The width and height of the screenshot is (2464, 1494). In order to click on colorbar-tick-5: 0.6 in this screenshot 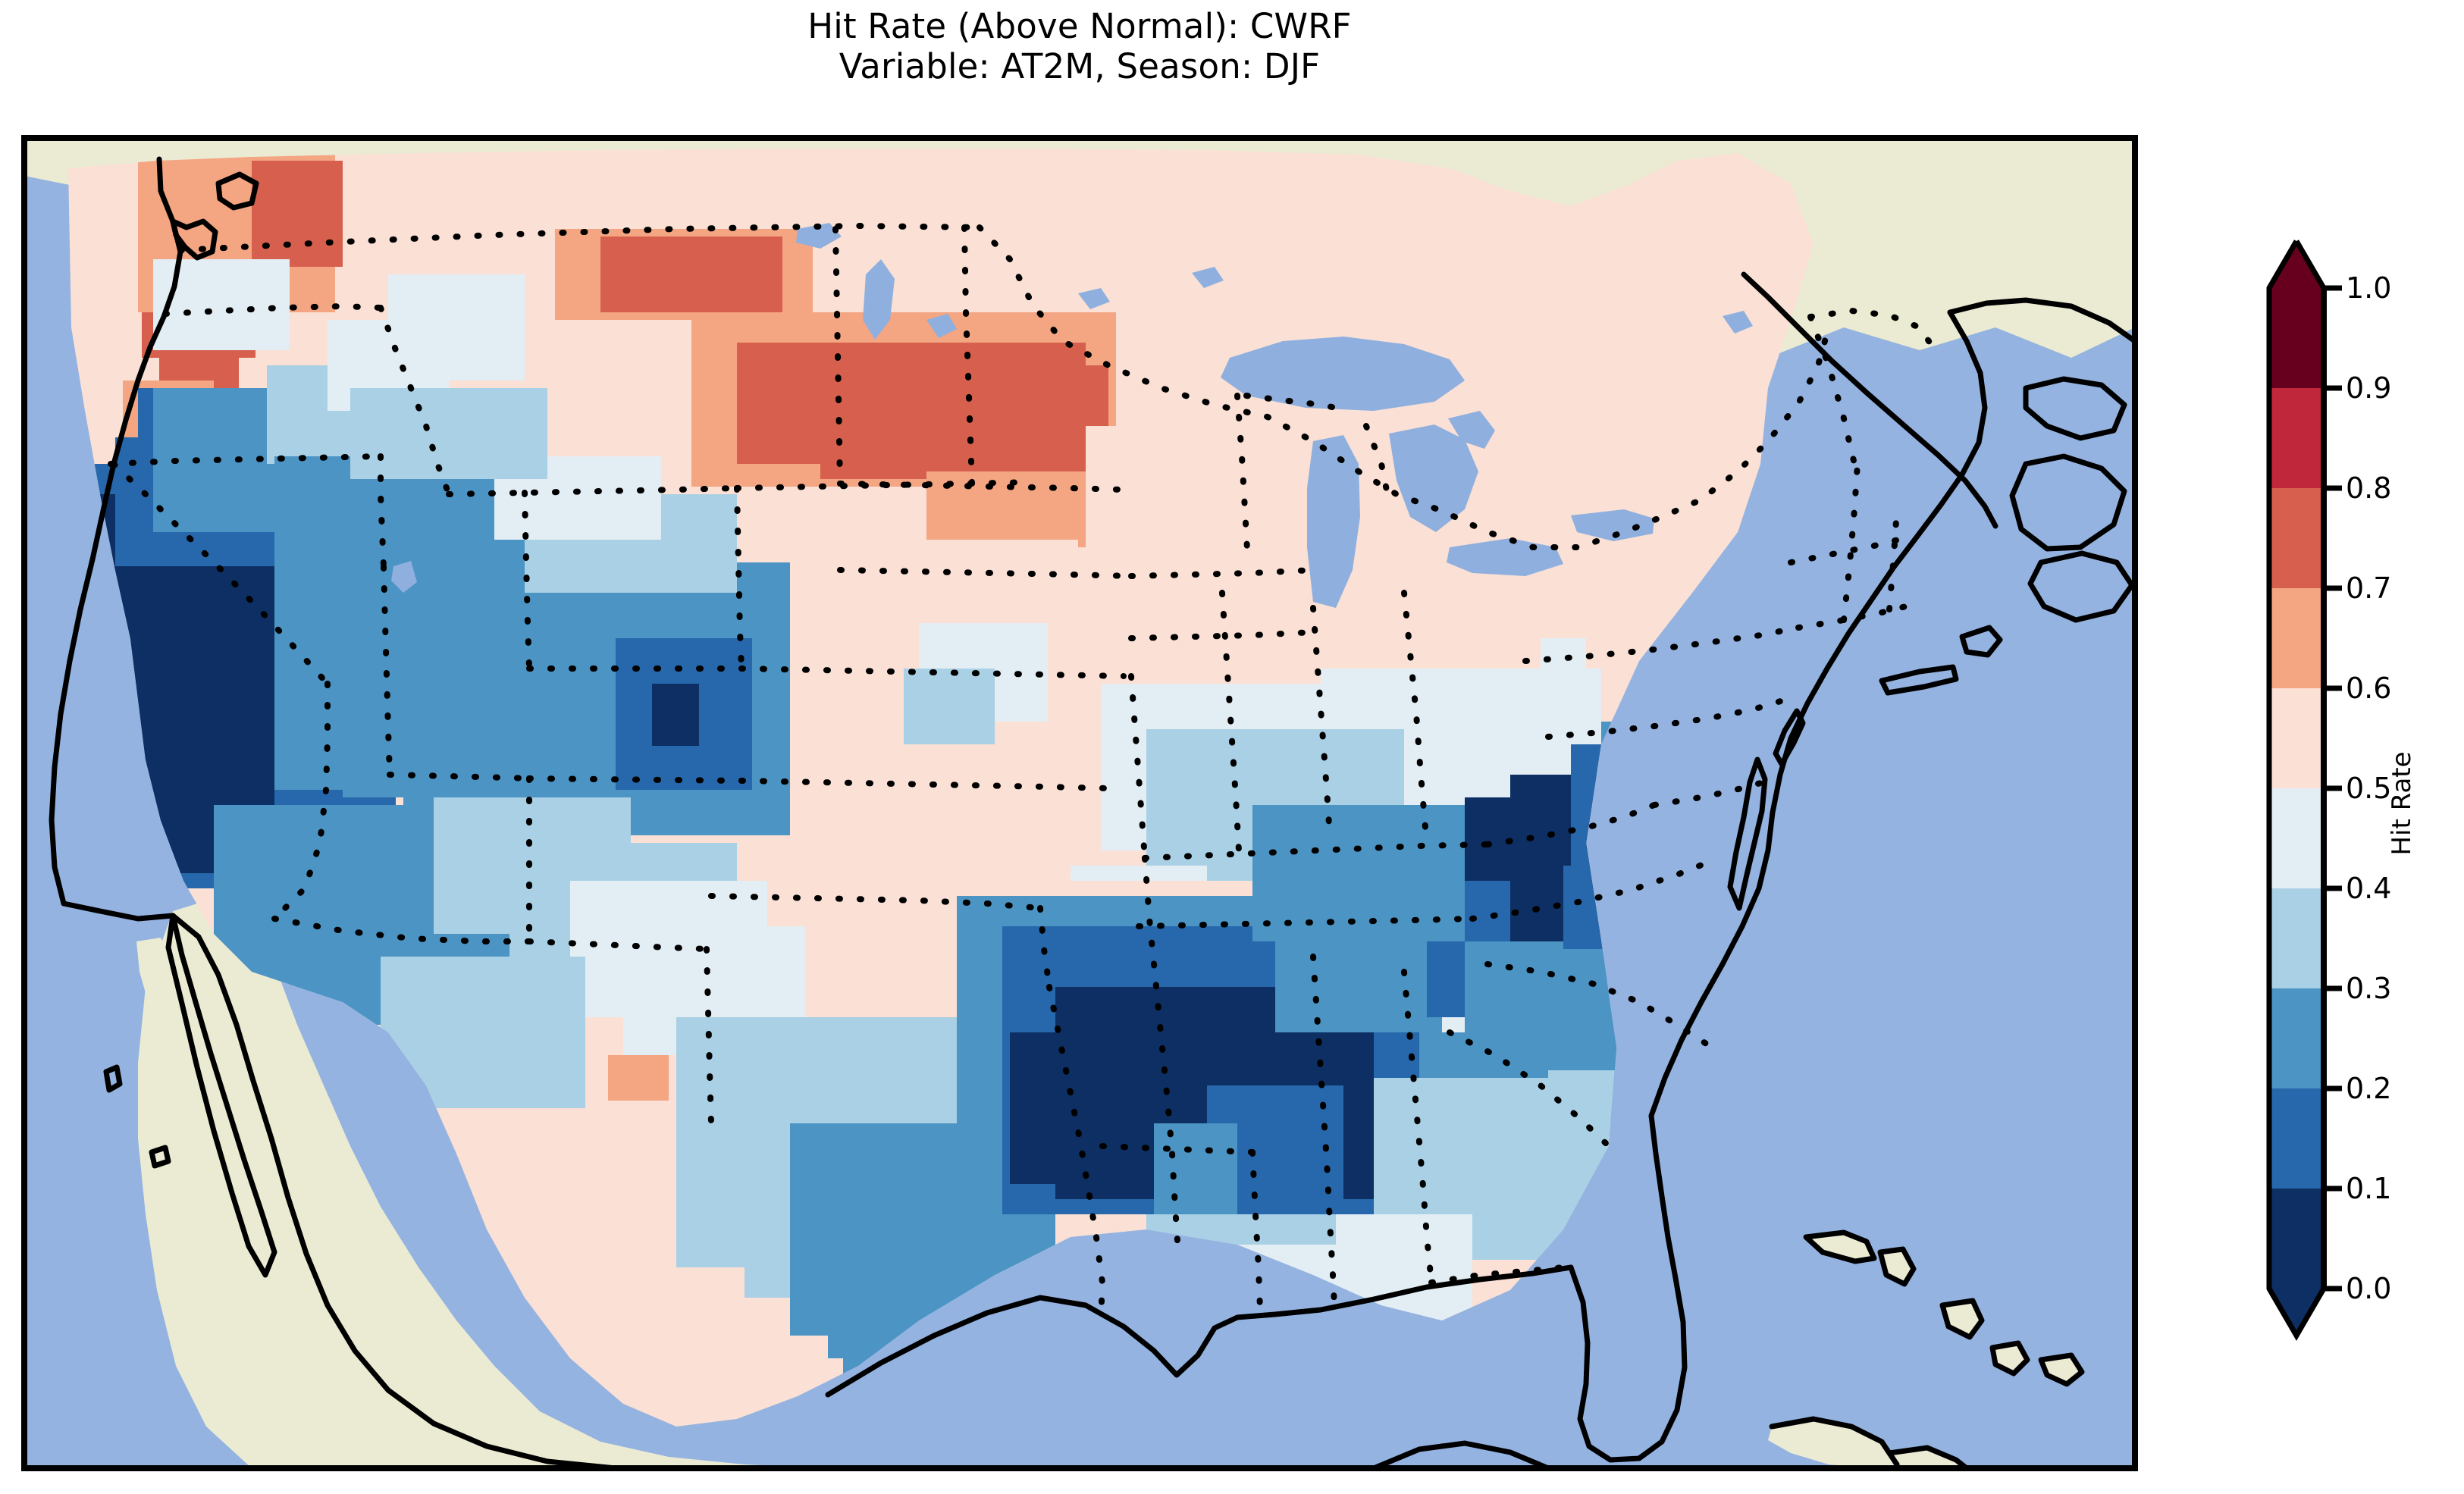, I will do `click(2369, 688)`.